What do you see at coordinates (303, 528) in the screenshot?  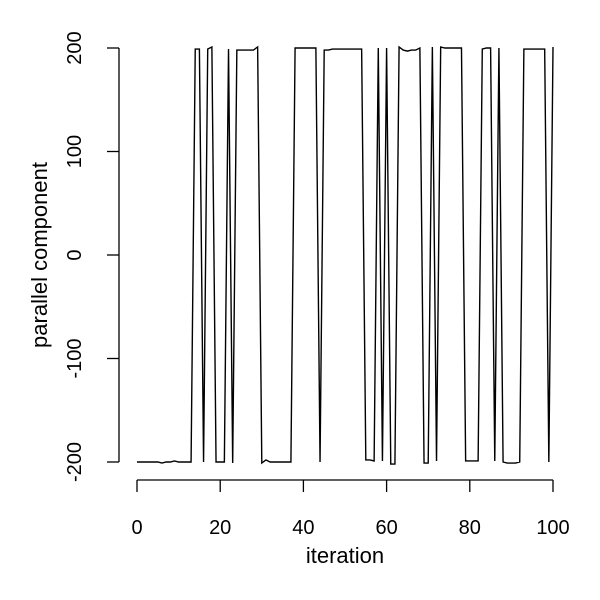 I see `x-tick-label: 40` at bounding box center [303, 528].